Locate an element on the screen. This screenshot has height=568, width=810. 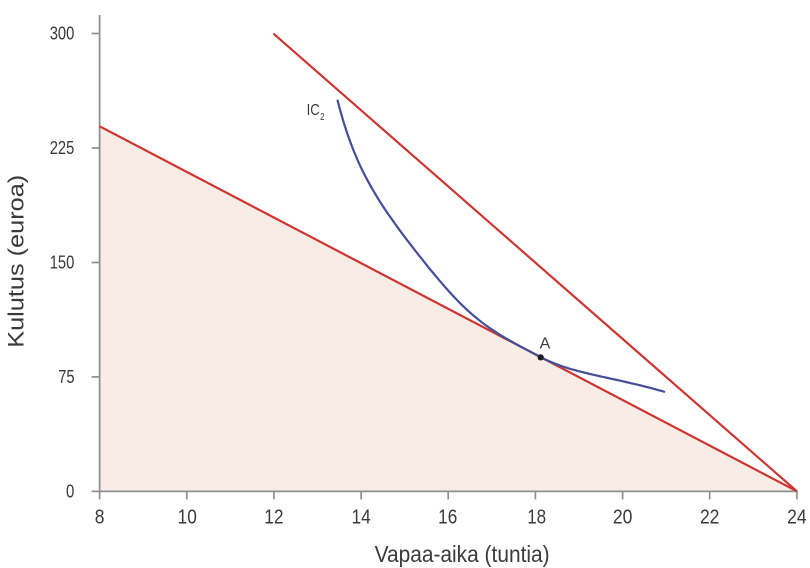
svg-text: 75 is located at coordinates (66, 376).